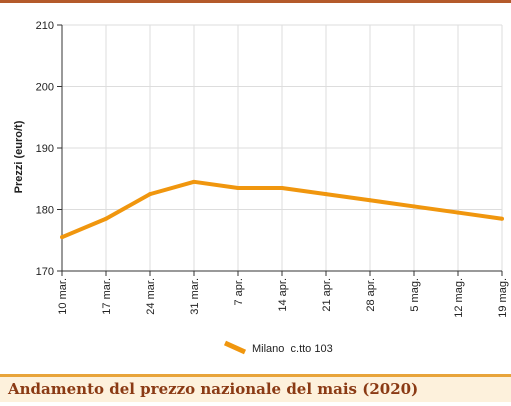  What do you see at coordinates (292, 349) in the screenshot?
I see `legend-label: Milano c.tto 103` at bounding box center [292, 349].